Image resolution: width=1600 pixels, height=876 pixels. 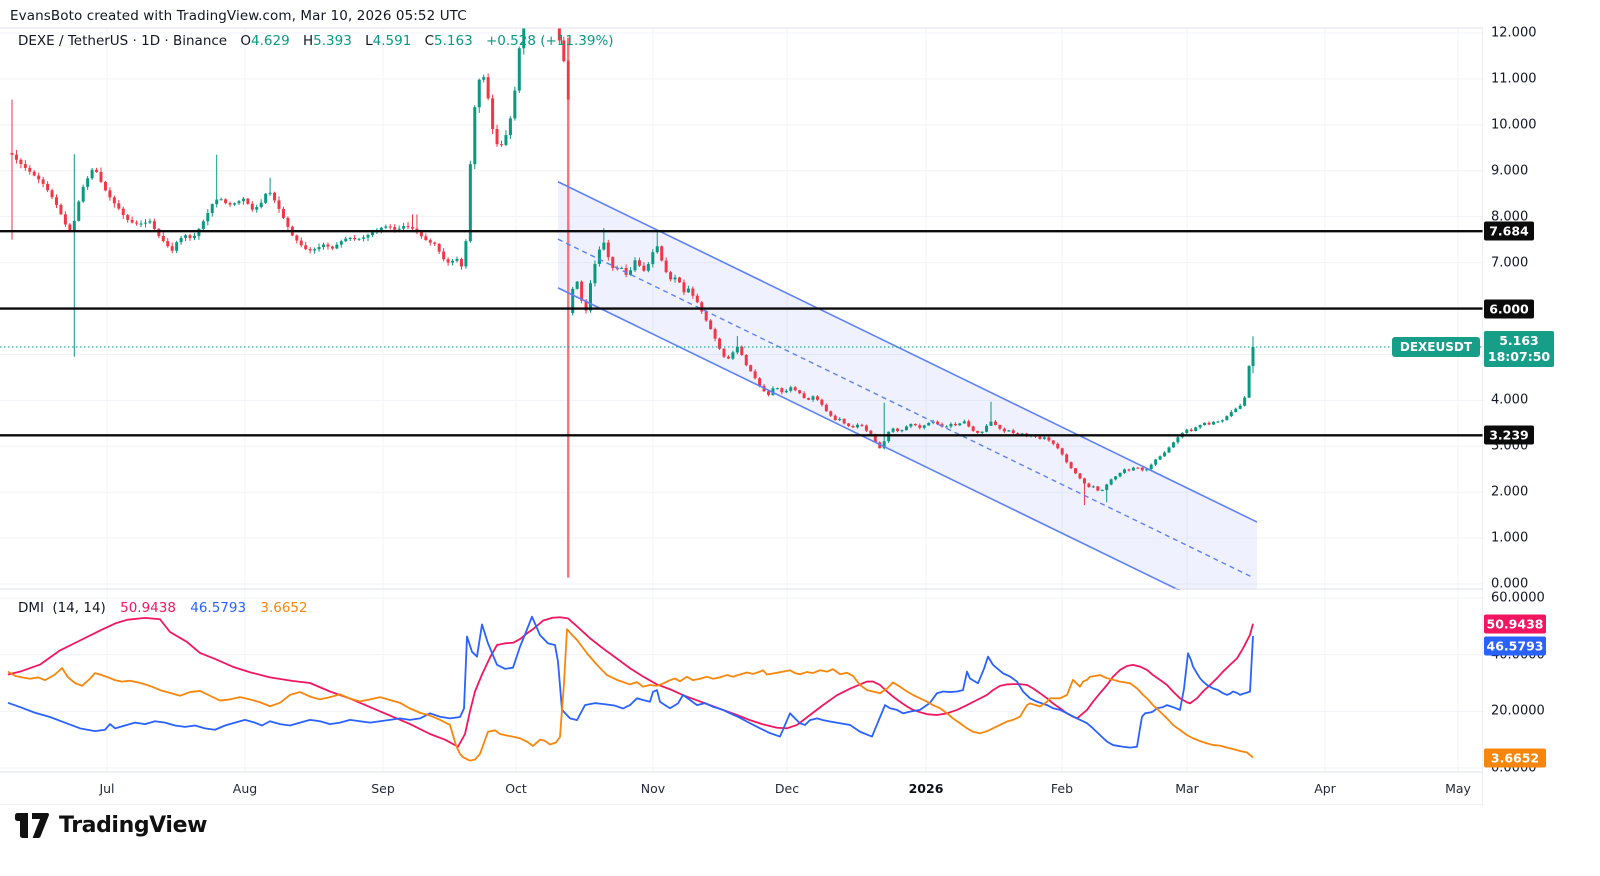 What do you see at coordinates (148, 608) in the screenshot?
I see `adx-value: 50.9438` at bounding box center [148, 608].